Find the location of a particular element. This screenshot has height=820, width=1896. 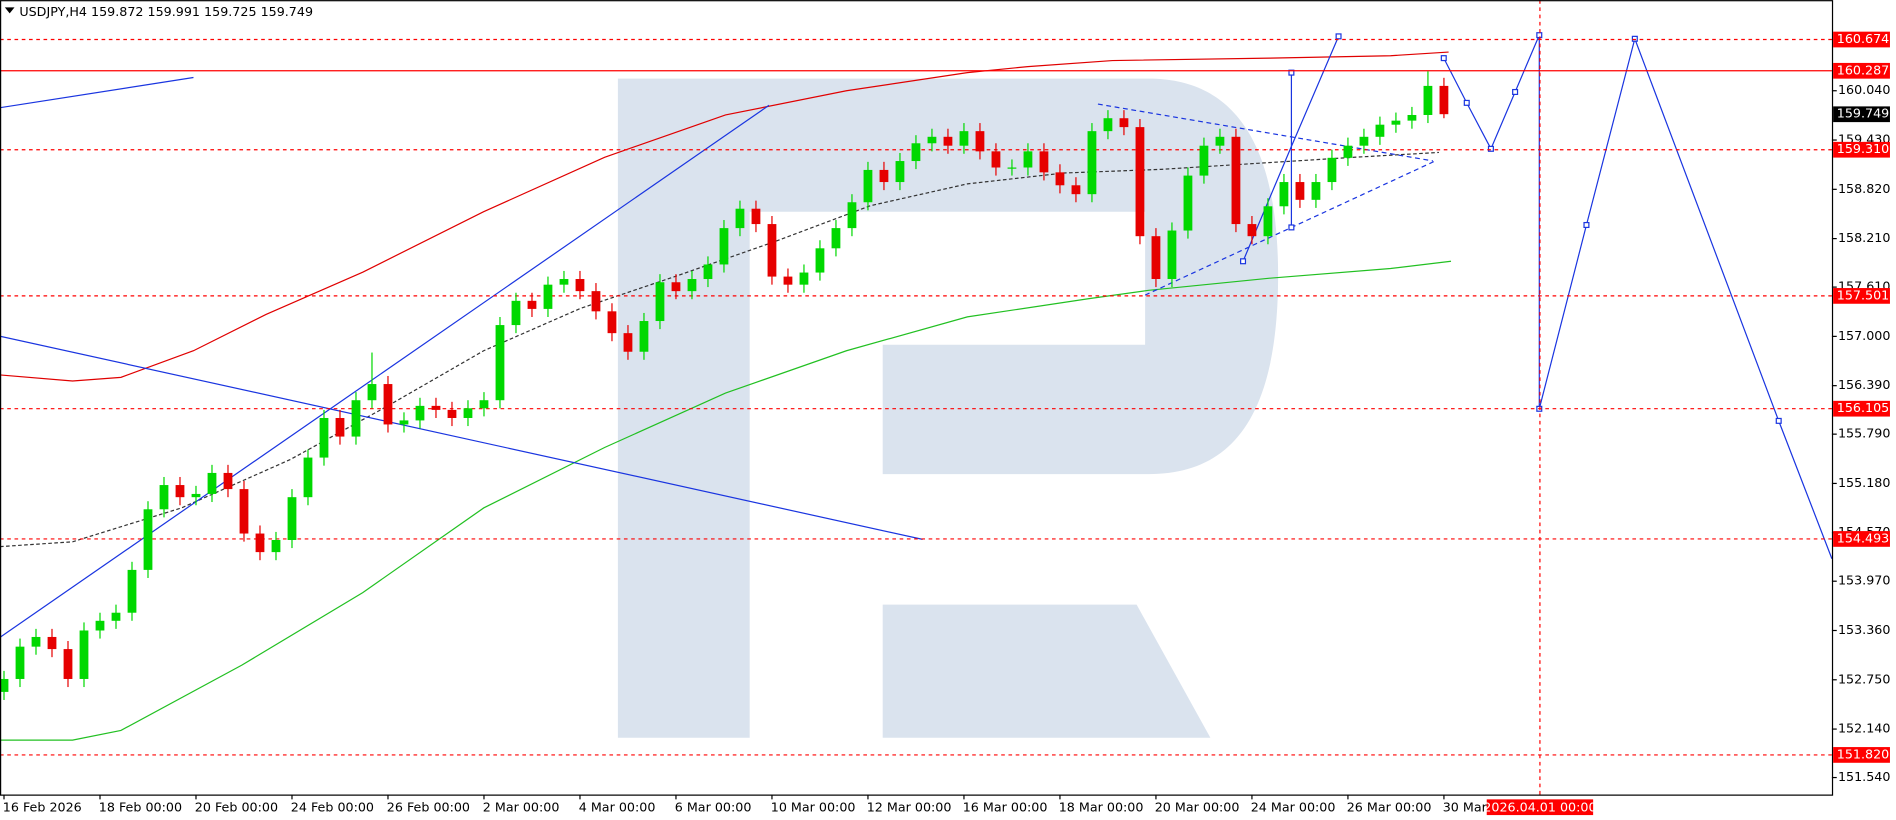

level-label: 151.820 is located at coordinates (1863, 753).